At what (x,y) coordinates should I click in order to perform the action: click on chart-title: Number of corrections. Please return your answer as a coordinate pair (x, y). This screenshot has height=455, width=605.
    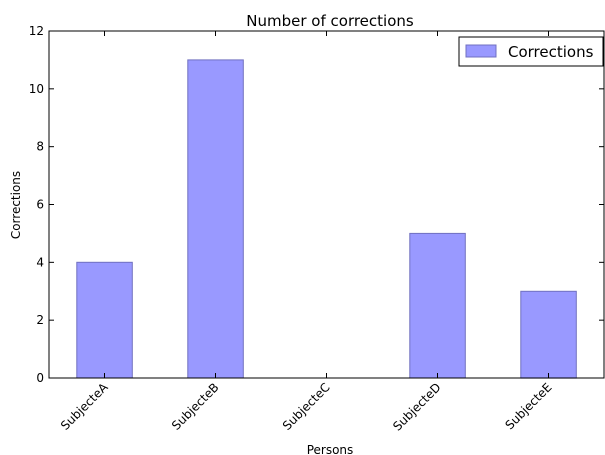
    Looking at the image, I should click on (330, 21).